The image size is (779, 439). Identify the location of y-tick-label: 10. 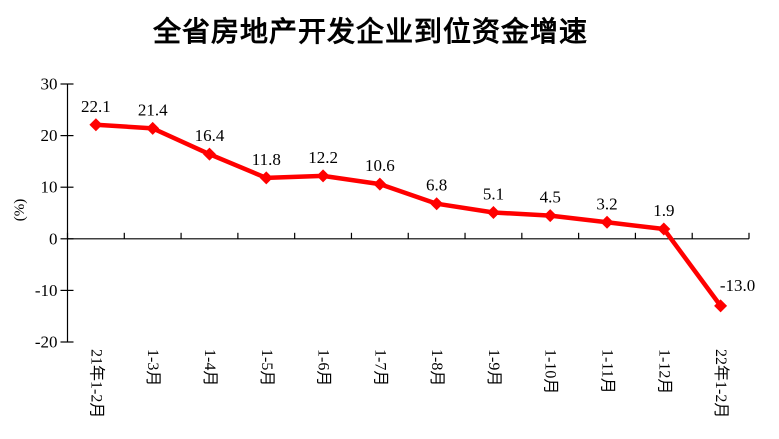
(49, 187).